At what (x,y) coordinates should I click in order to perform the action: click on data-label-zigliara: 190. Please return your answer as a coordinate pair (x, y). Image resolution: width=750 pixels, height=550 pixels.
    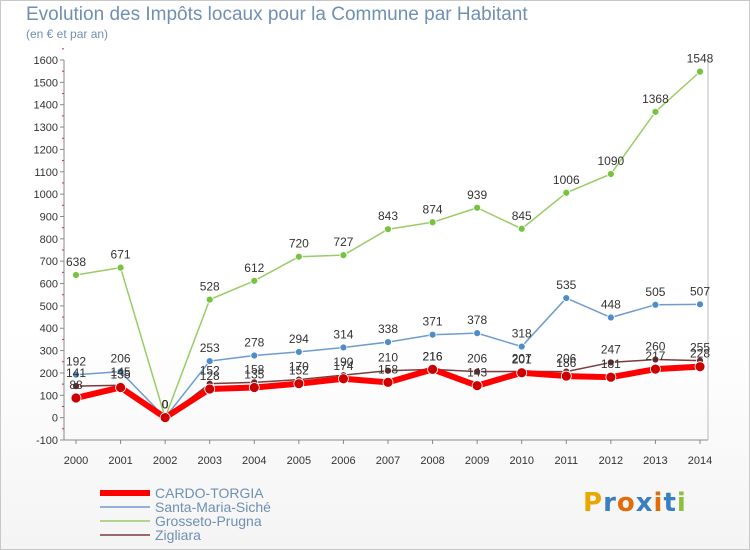
    Looking at the image, I should click on (343, 362).